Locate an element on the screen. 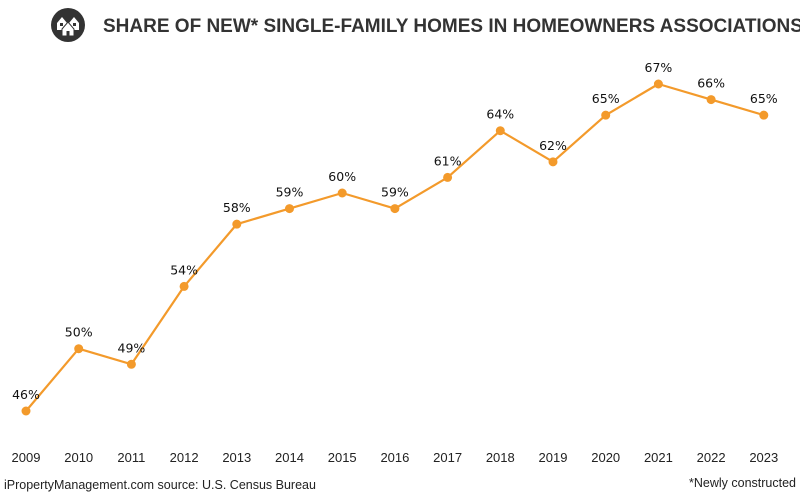 This screenshot has width=800, height=493. x-tick-label: 2009 is located at coordinates (26, 457).